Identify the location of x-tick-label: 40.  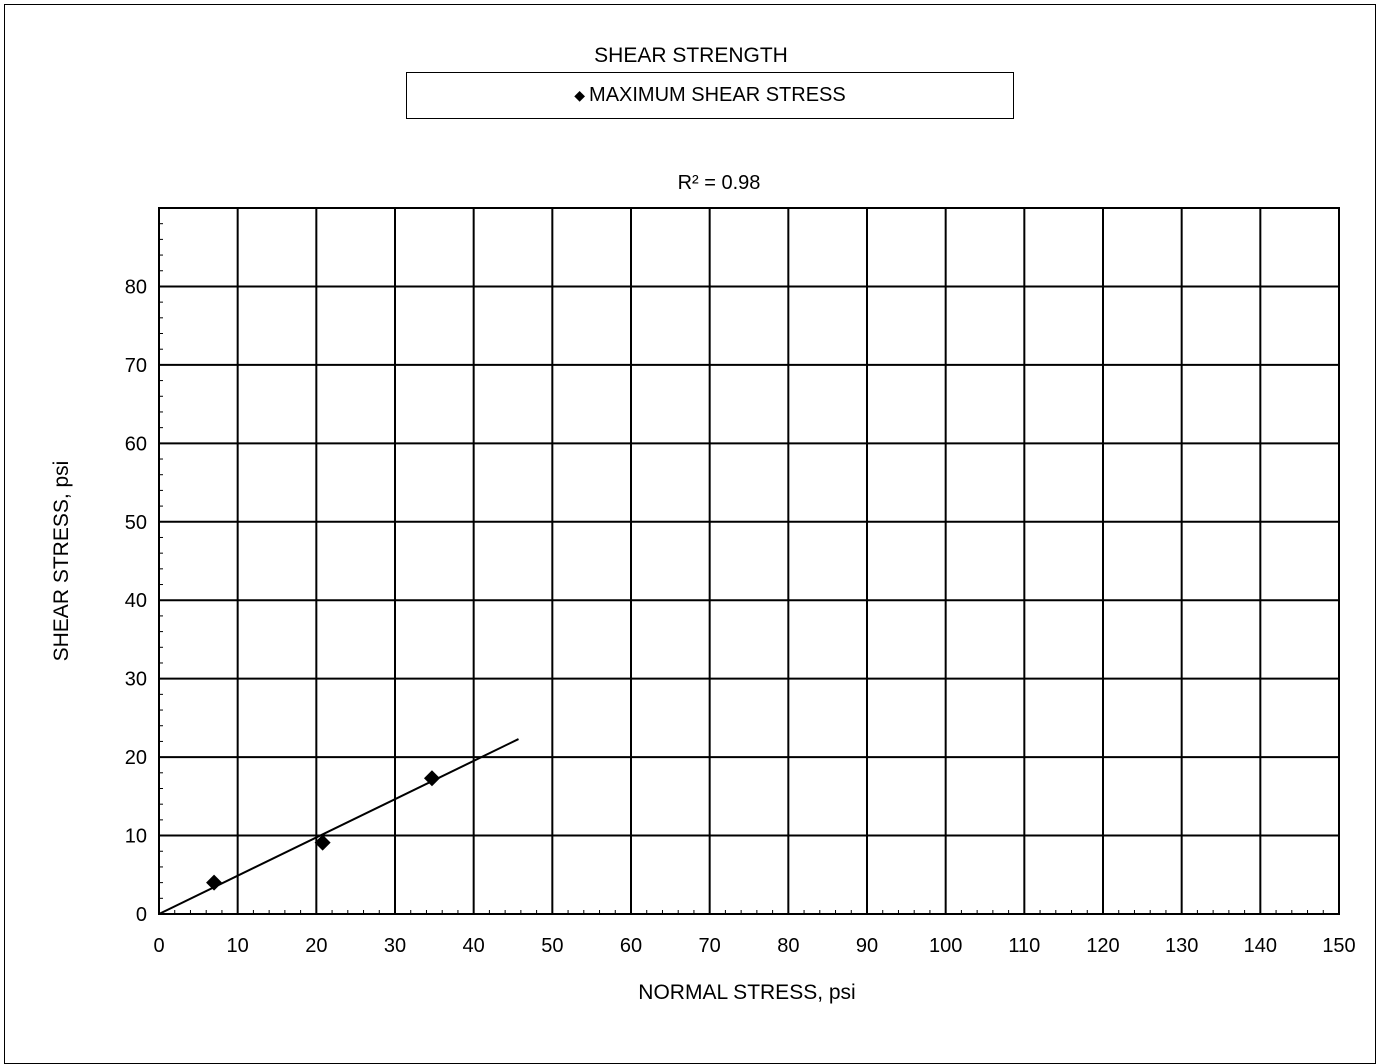
(474, 946).